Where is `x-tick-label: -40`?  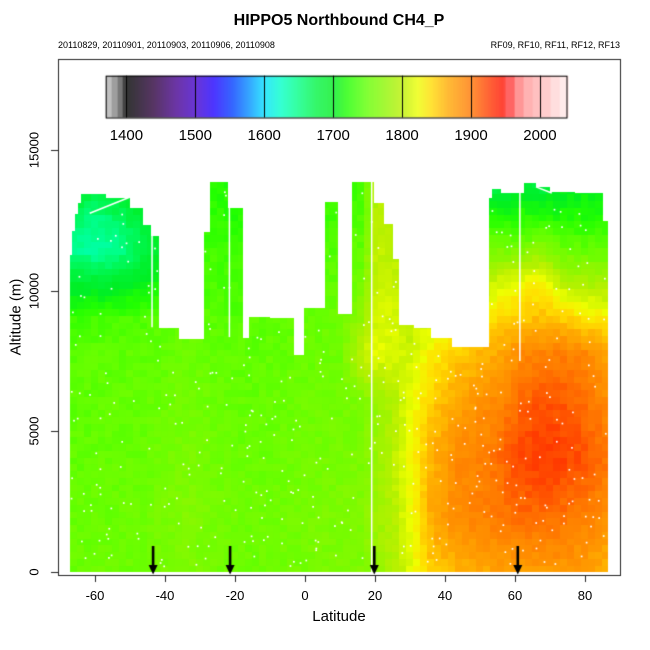 x-tick-label: -40 is located at coordinates (165, 595).